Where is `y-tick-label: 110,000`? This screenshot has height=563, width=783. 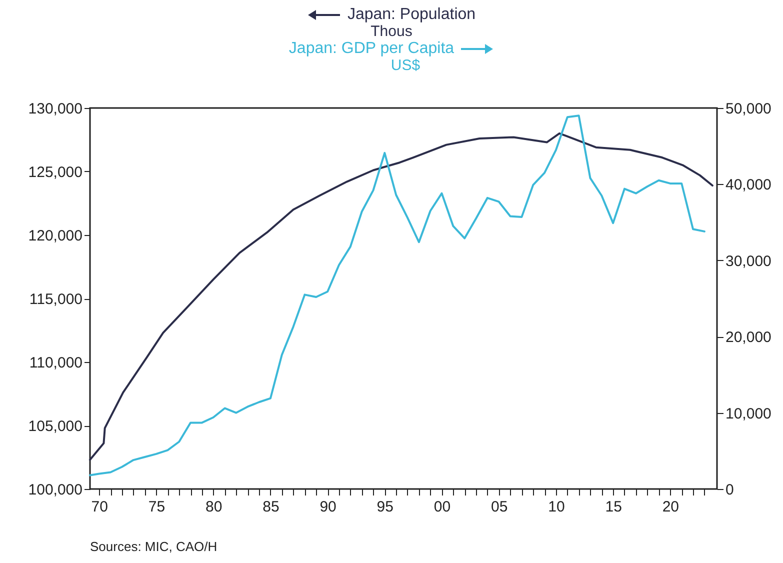 y-tick-label: 110,000 is located at coordinates (55, 363).